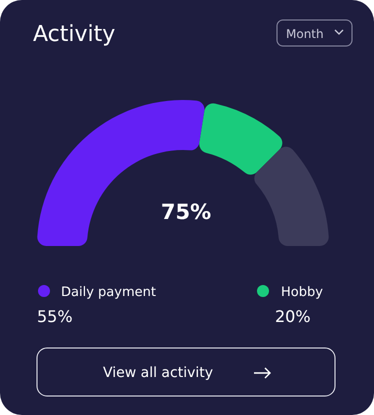  I want to click on legend-label: Daily payment, so click(108, 292).